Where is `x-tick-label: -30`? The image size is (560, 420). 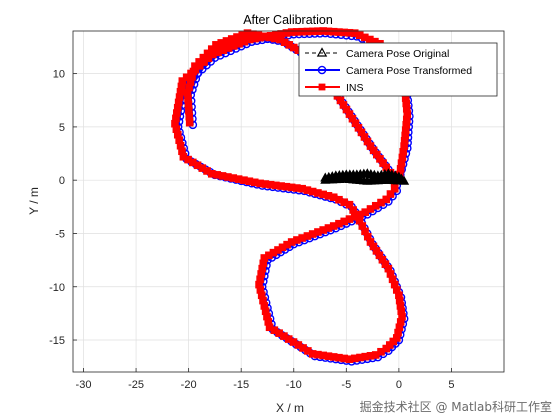 x-tick-label: -30 is located at coordinates (84, 385).